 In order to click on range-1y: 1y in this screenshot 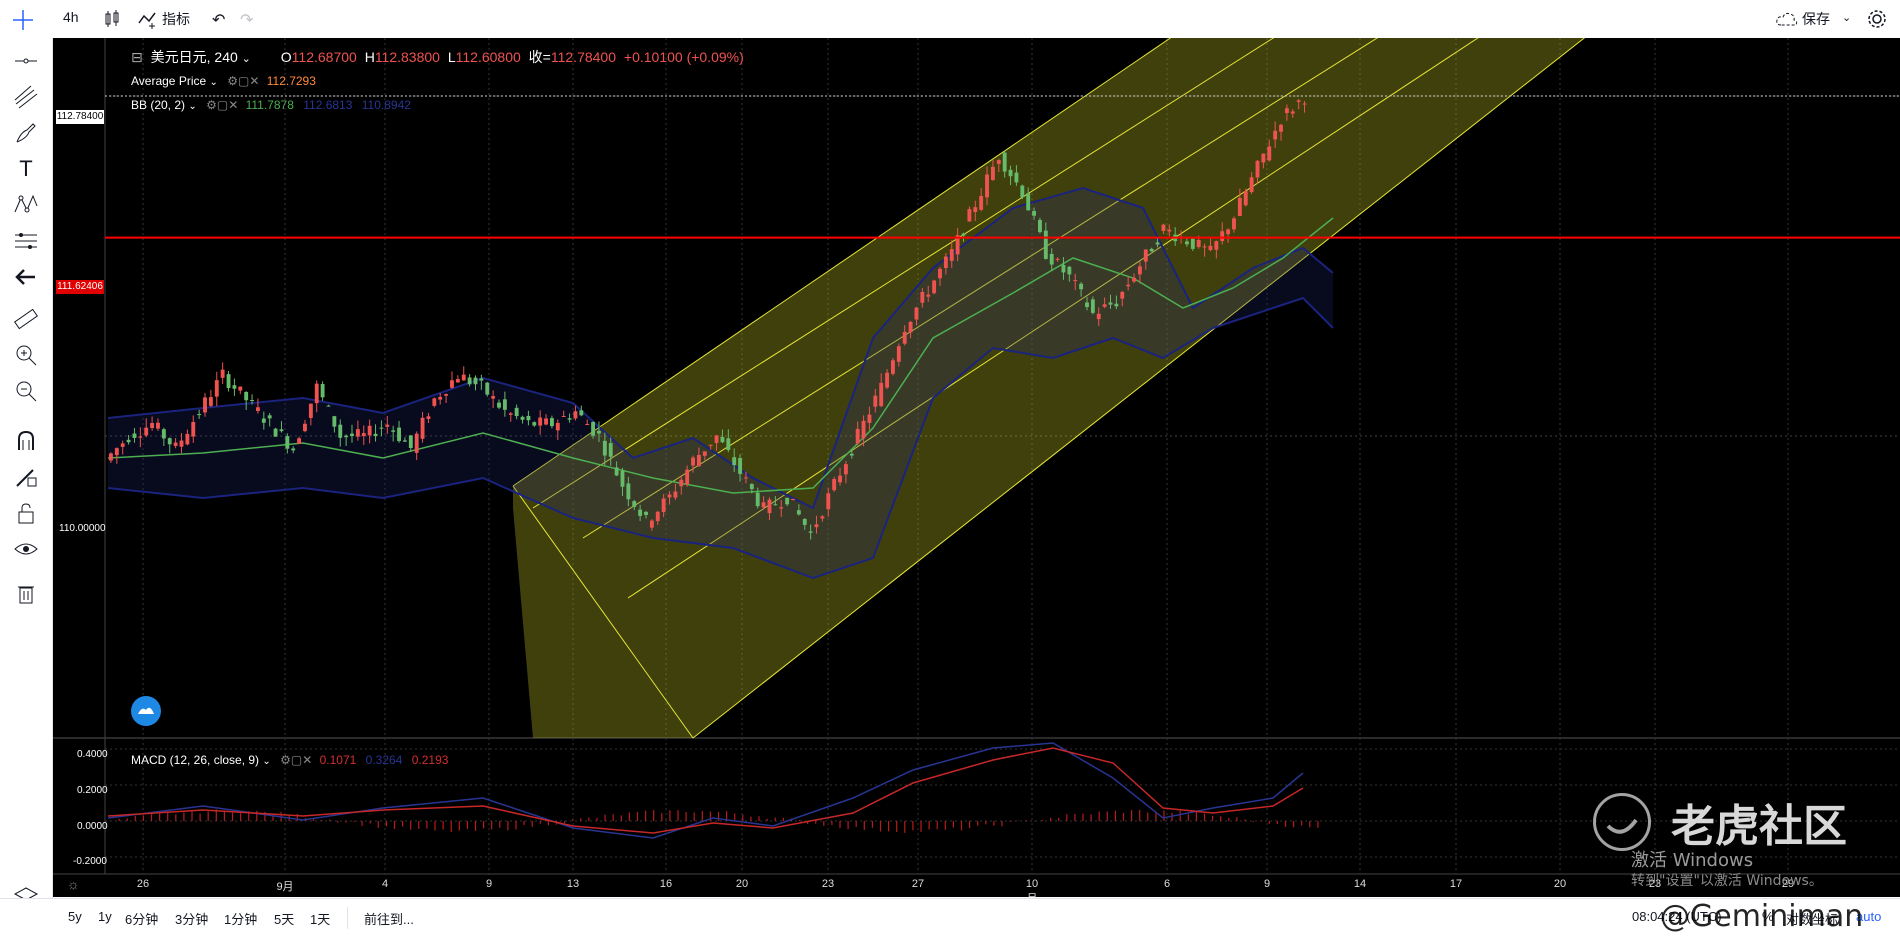, I will do `click(105, 916)`.